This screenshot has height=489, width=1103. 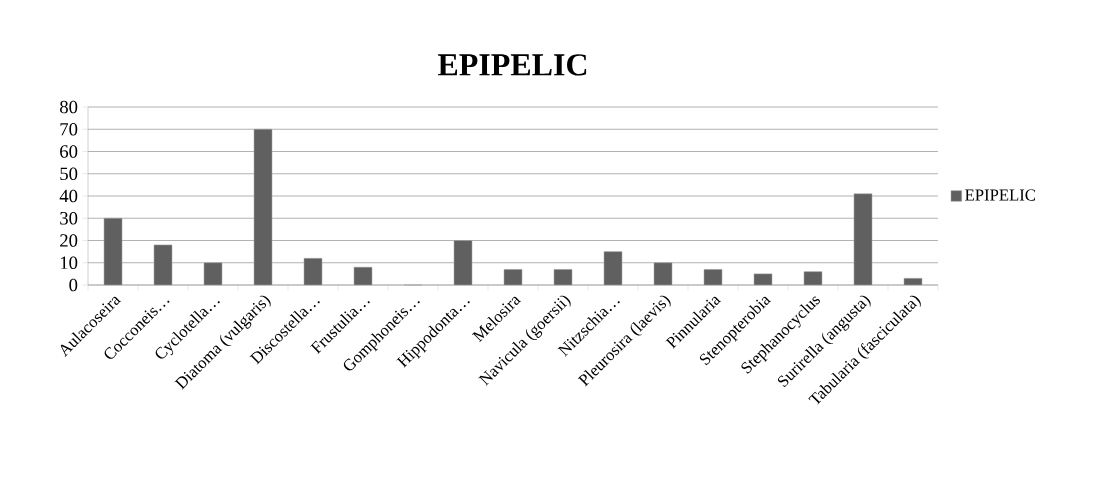 What do you see at coordinates (1000, 195) in the screenshot?
I see `legend-label: EPIPELIC` at bounding box center [1000, 195].